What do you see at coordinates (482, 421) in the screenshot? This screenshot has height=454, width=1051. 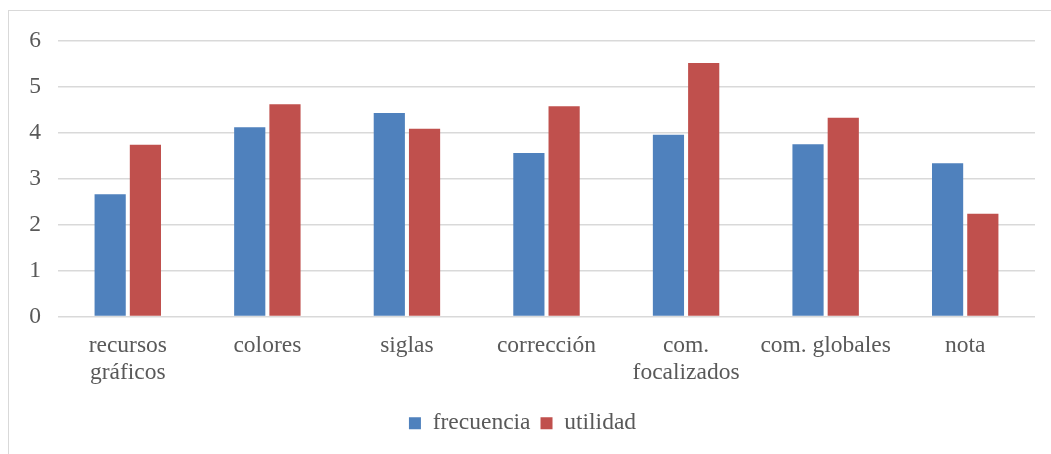 I see `legend-label: frecuencia` at bounding box center [482, 421].